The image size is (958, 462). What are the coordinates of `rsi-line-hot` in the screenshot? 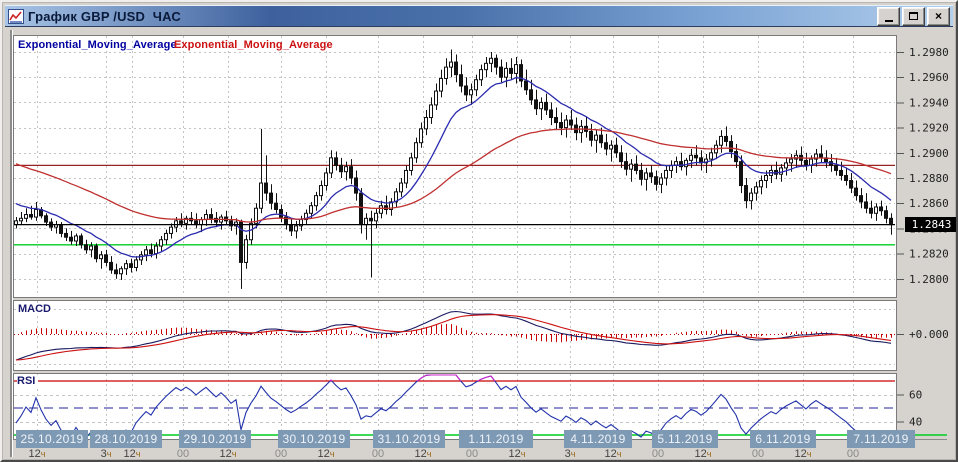 It's located at (412, 377).